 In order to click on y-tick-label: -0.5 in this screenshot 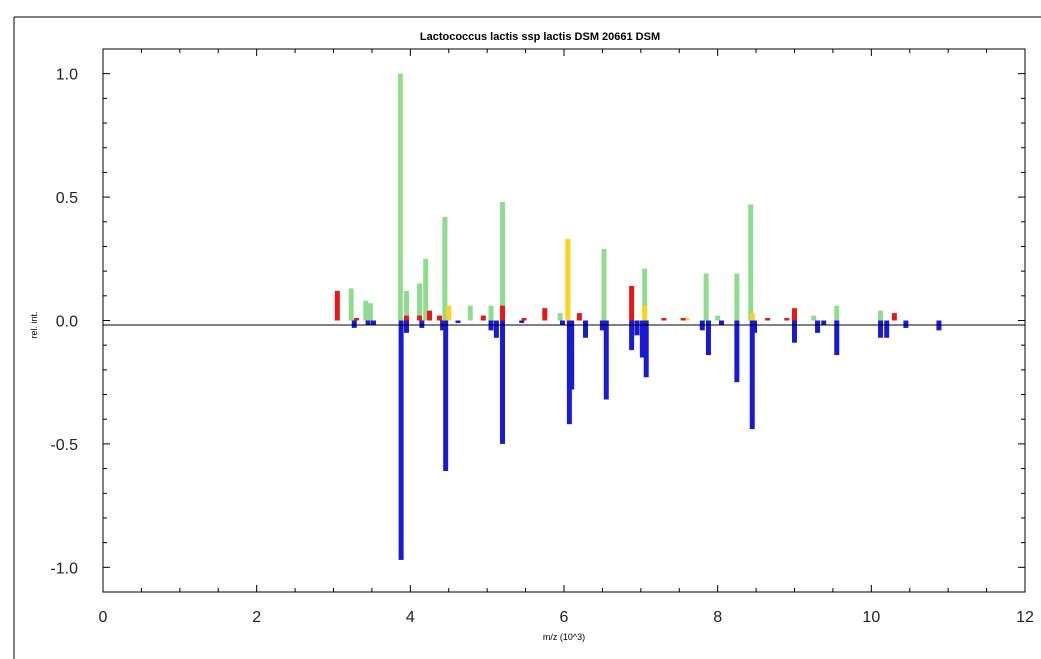, I will do `click(64, 445)`.